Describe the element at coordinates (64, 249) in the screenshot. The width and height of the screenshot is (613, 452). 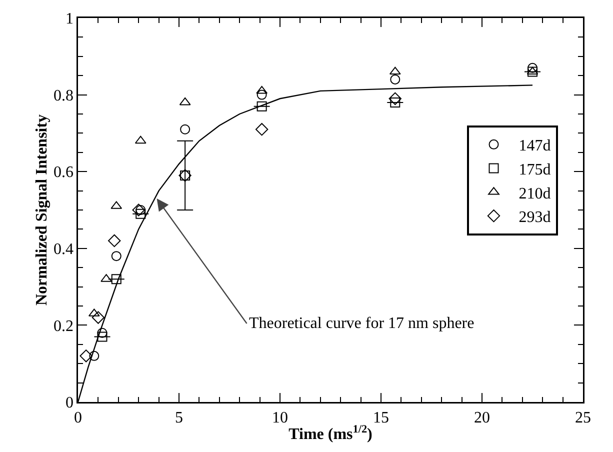
I see `y-tick-label: 0.4` at that location.